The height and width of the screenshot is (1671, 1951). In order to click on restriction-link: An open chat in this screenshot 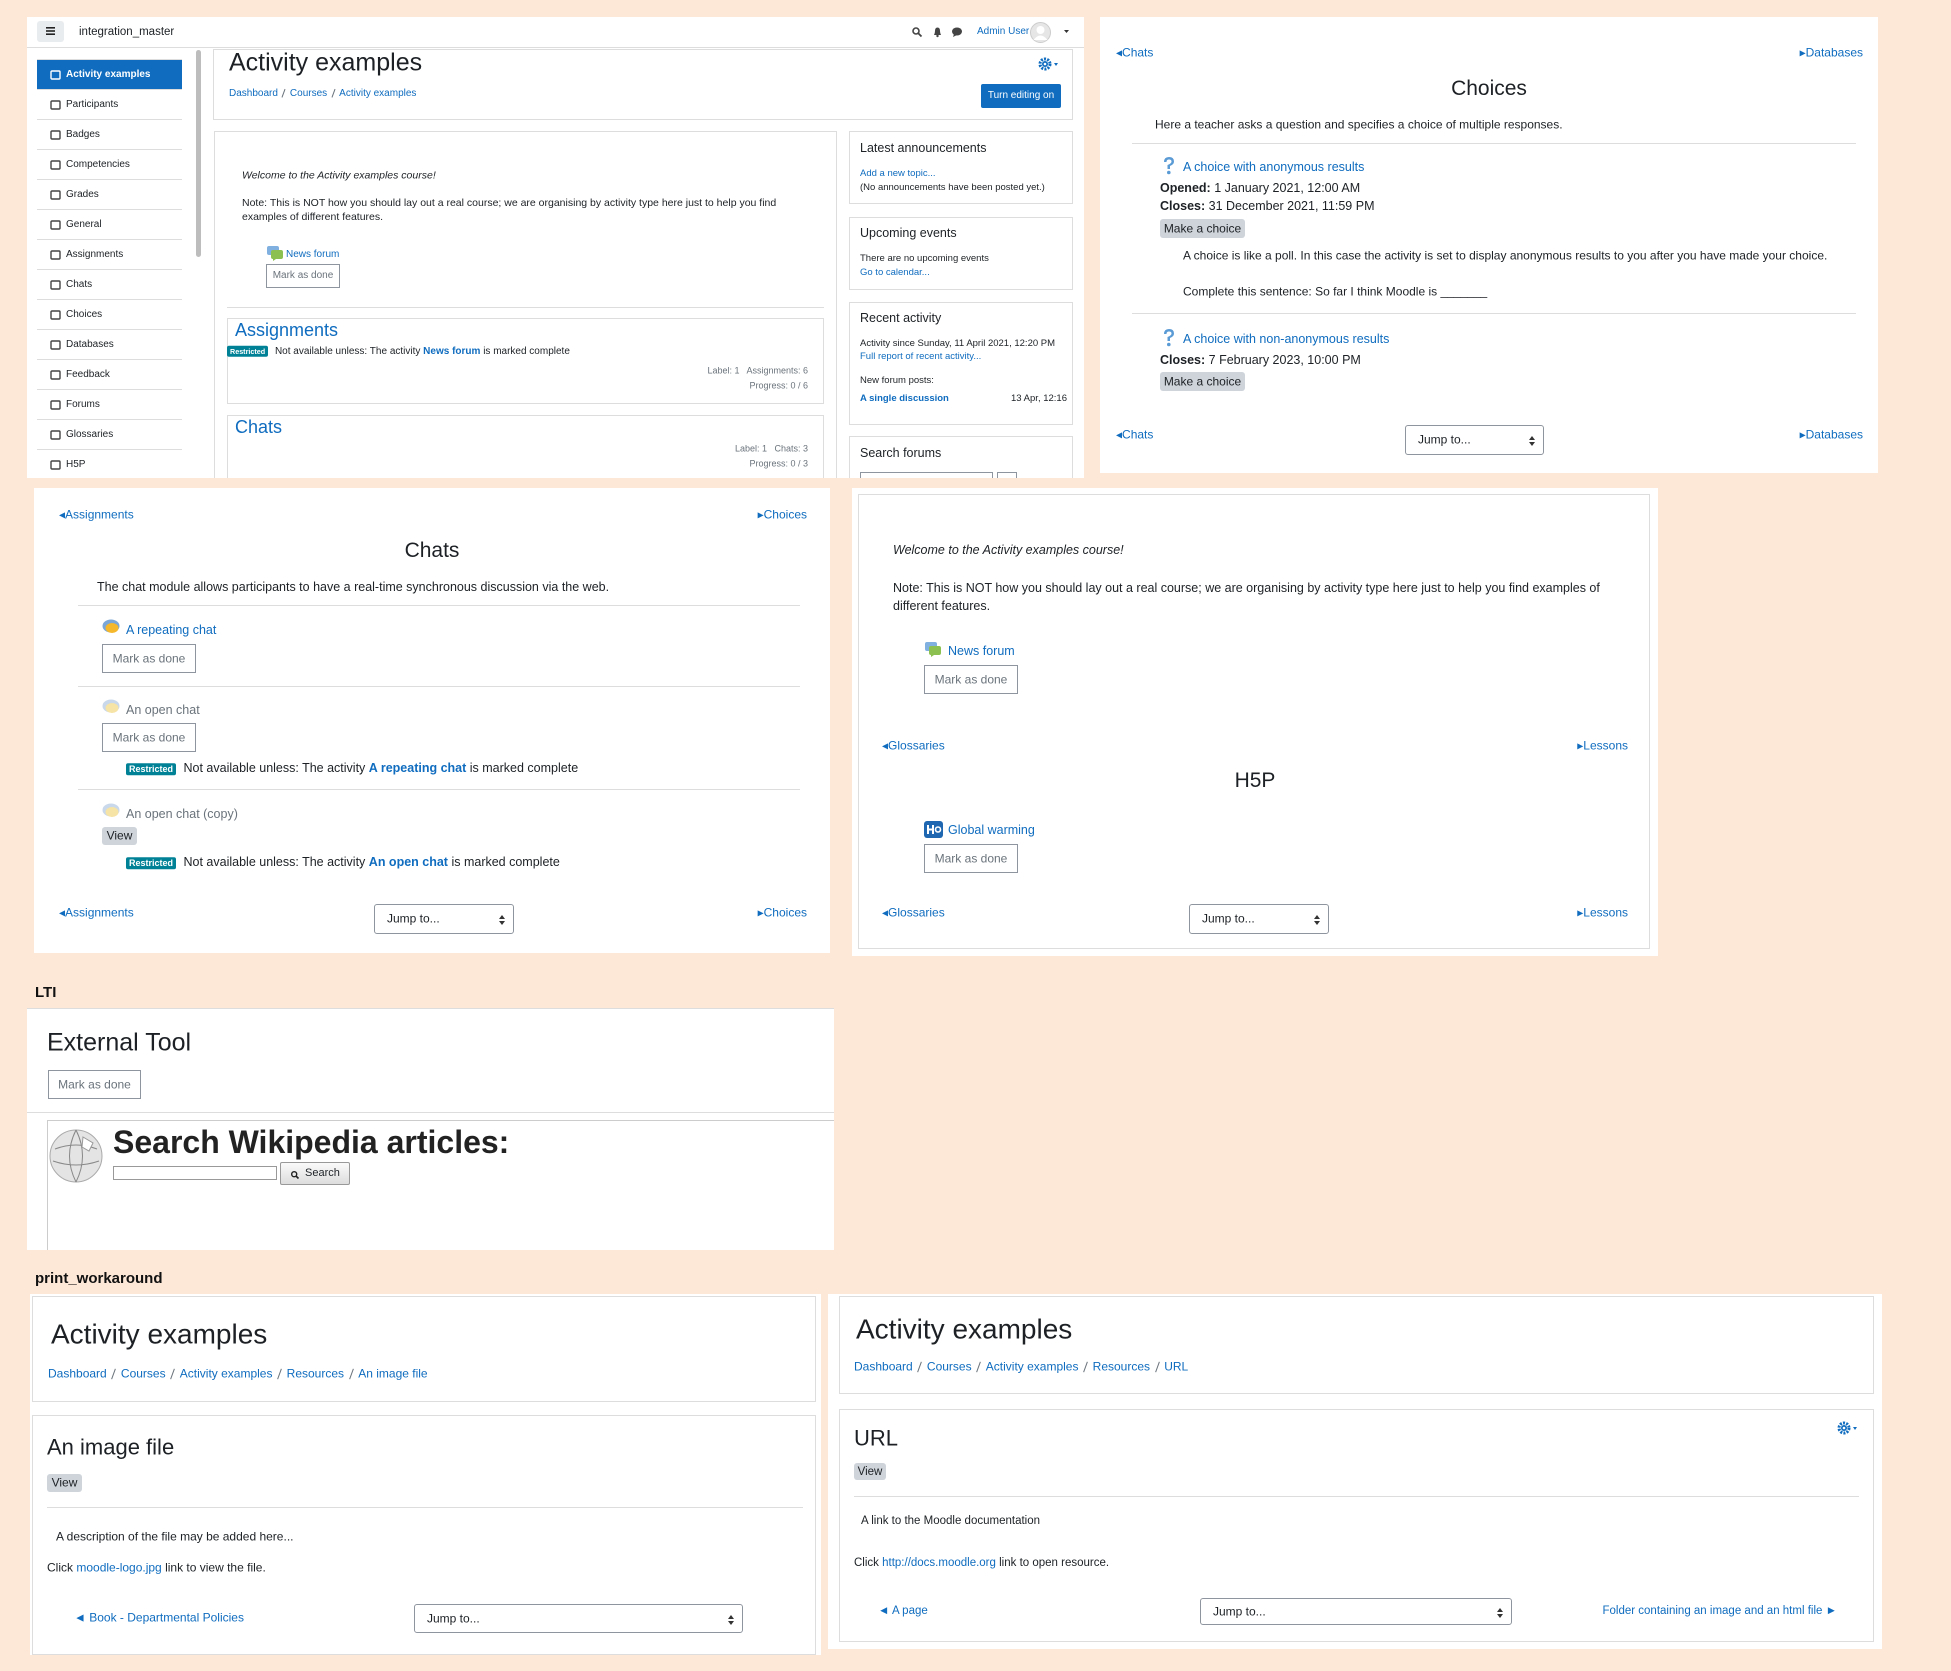, I will do `click(408, 862)`.